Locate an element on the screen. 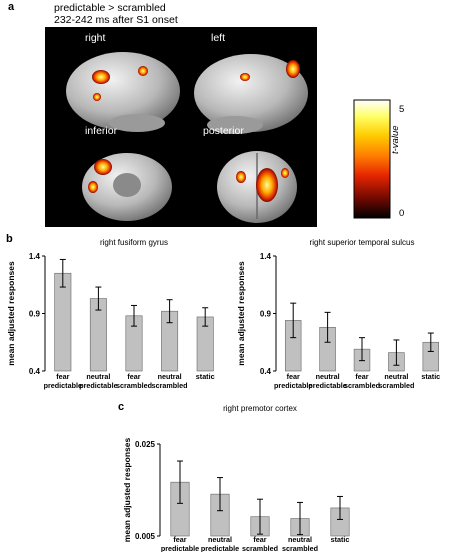 This screenshot has height=552, width=474. brain-right-view is located at coordinates (123, 92).